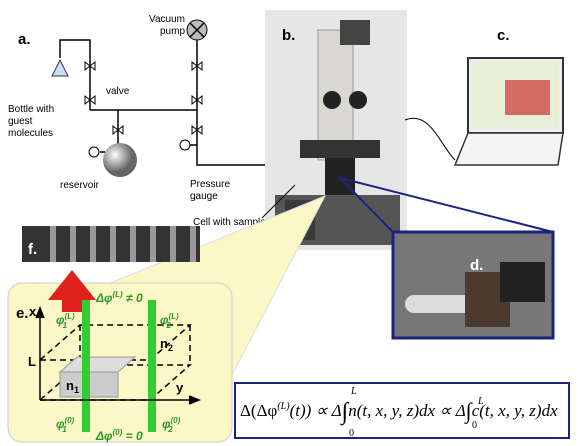 This screenshot has height=446, width=578. I want to click on text-part: (t)) ∝ Δ, so click(316, 410).